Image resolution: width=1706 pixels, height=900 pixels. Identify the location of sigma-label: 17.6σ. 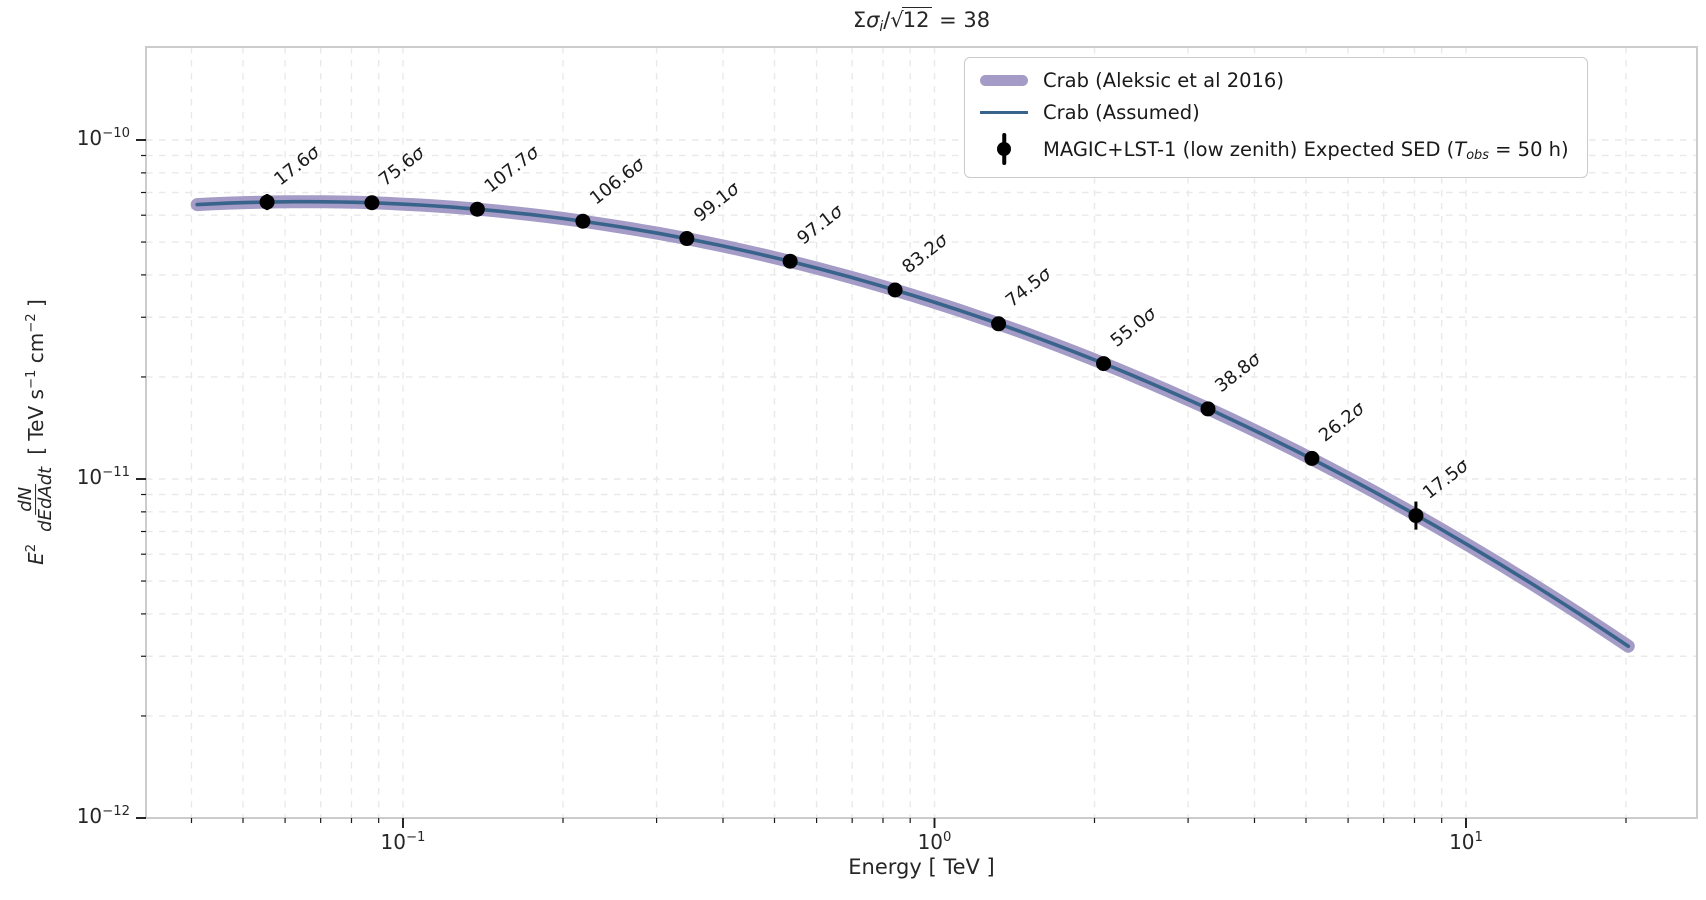
(297, 165).